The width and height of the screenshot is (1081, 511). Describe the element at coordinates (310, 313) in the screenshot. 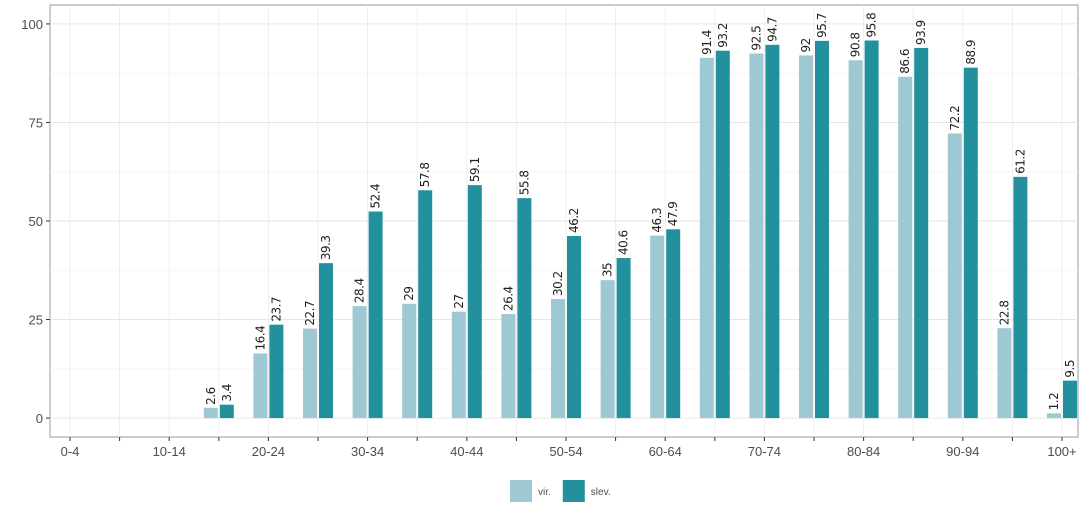

I see `value-label: 22.7` at that location.